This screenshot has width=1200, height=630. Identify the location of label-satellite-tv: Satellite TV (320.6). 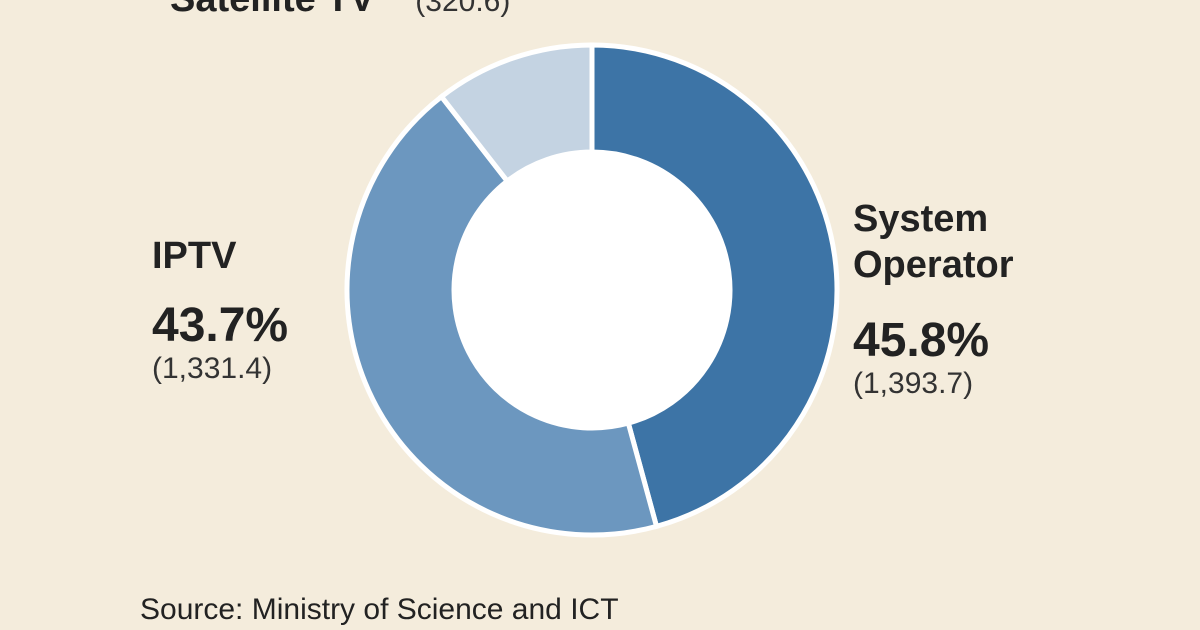
(340, 11).